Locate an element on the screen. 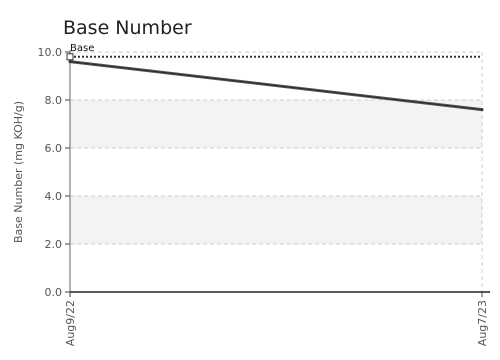 Image resolution: width=500 pixels, height=360 pixels. chart-title: Base Number is located at coordinates (127, 28).